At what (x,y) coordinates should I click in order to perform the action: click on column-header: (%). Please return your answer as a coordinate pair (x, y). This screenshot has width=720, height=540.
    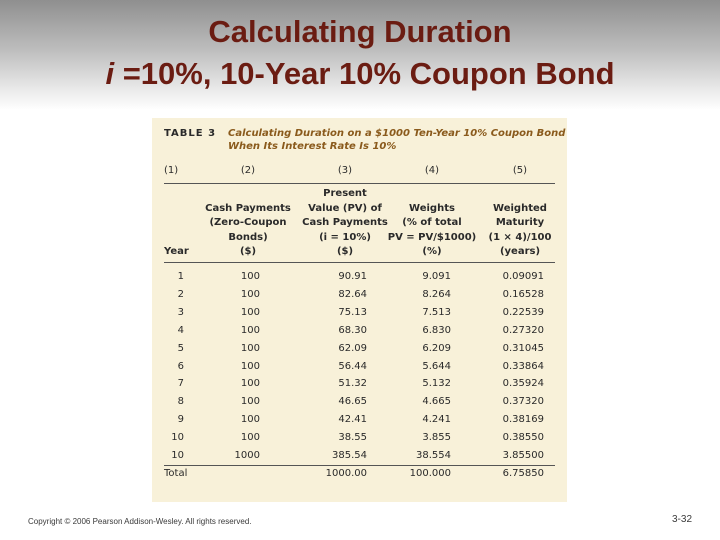
    Looking at the image, I should click on (432, 251).